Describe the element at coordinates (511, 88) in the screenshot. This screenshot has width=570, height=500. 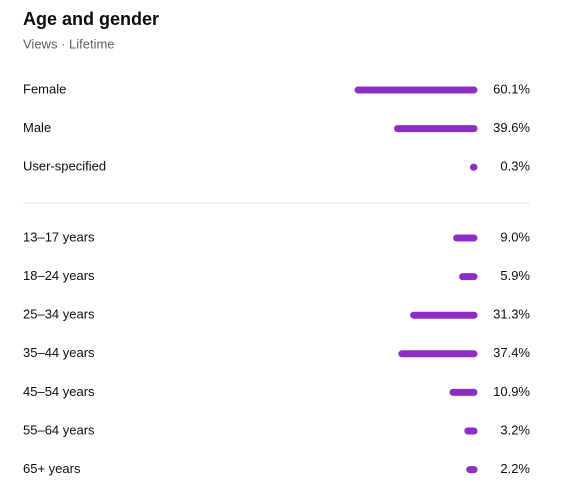
I see `value-label: 60.1%` at that location.